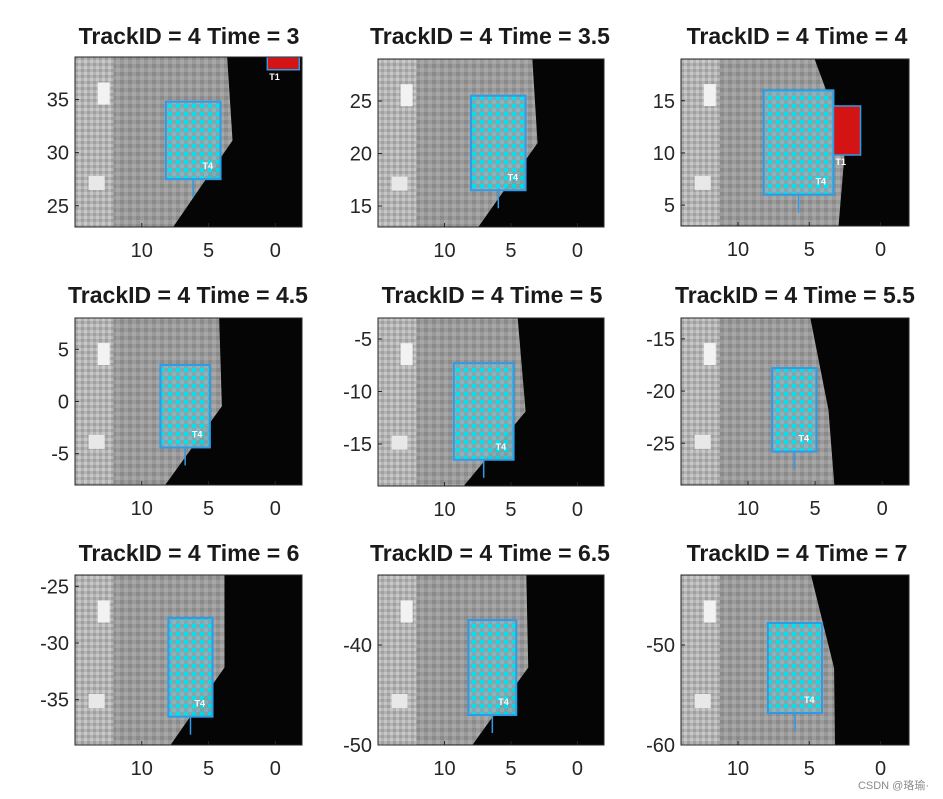 This screenshot has width=943, height=799. What do you see at coordinates (490, 553) in the screenshot?
I see `chart-title: TrackID = 4 Time = 6.5` at bounding box center [490, 553].